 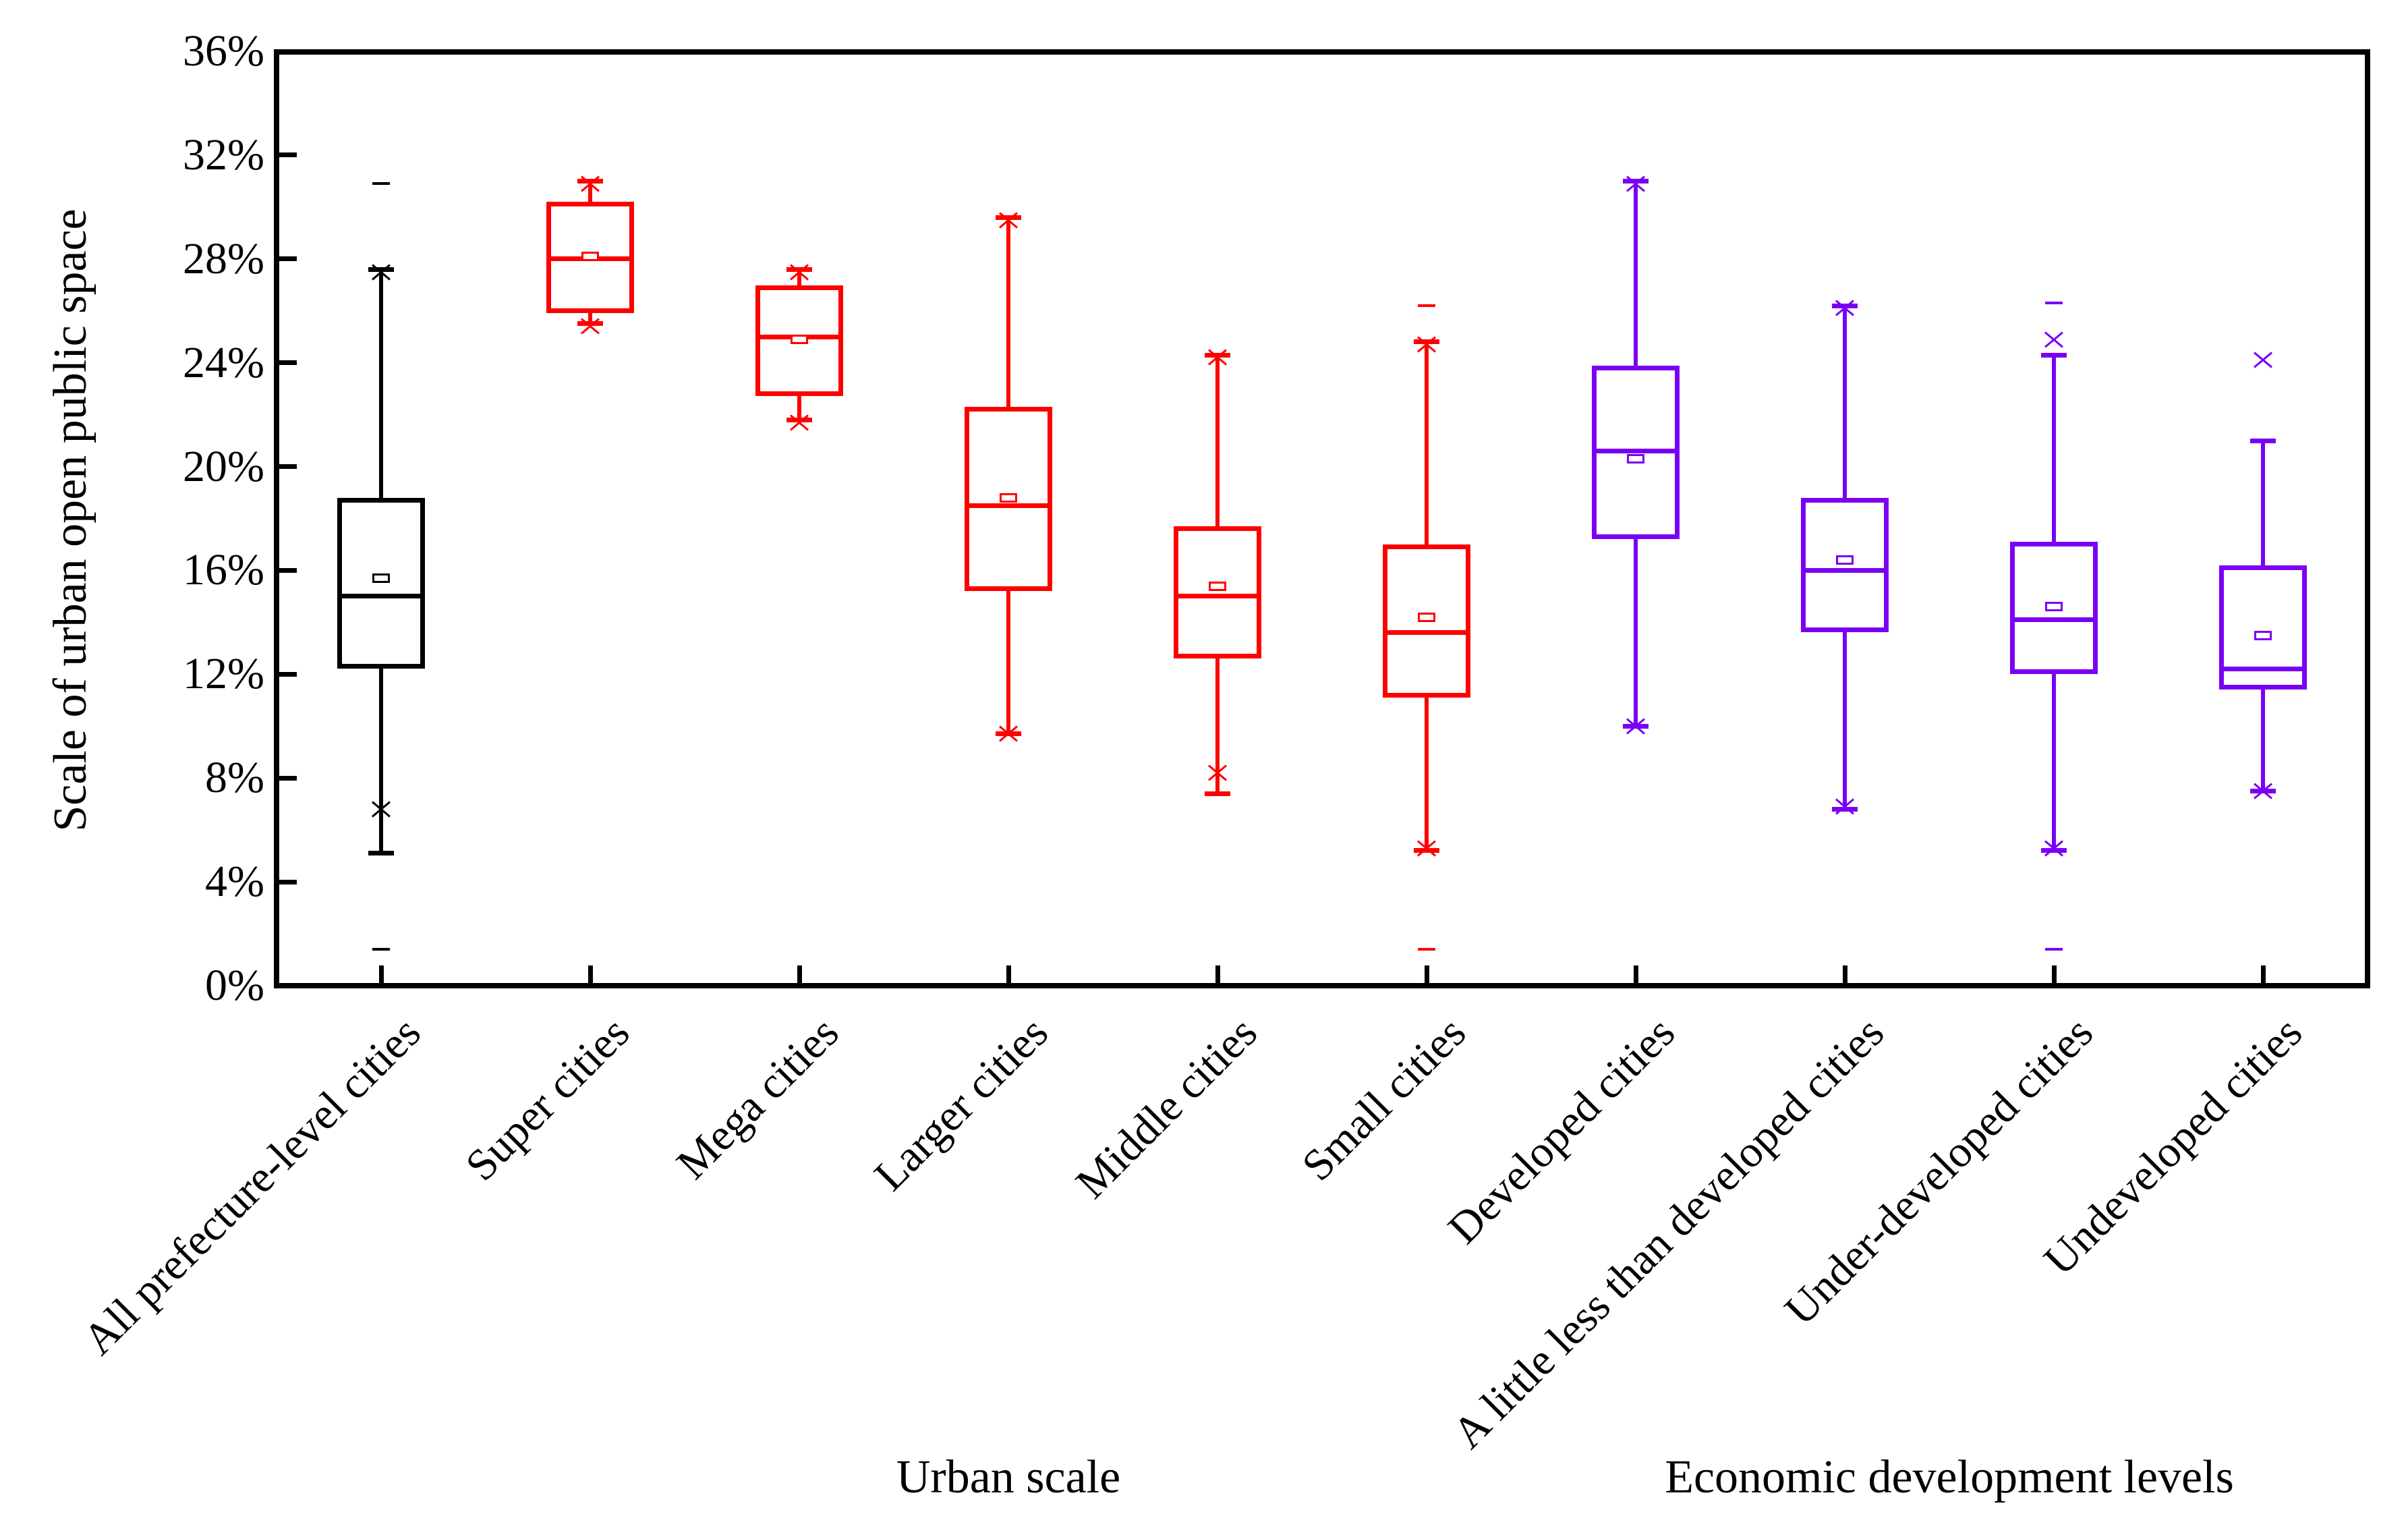 What do you see at coordinates (252, 1186) in the screenshot?
I see `x-category-label-all-prefecture-level-cities: All prefecture-level cities` at bounding box center [252, 1186].